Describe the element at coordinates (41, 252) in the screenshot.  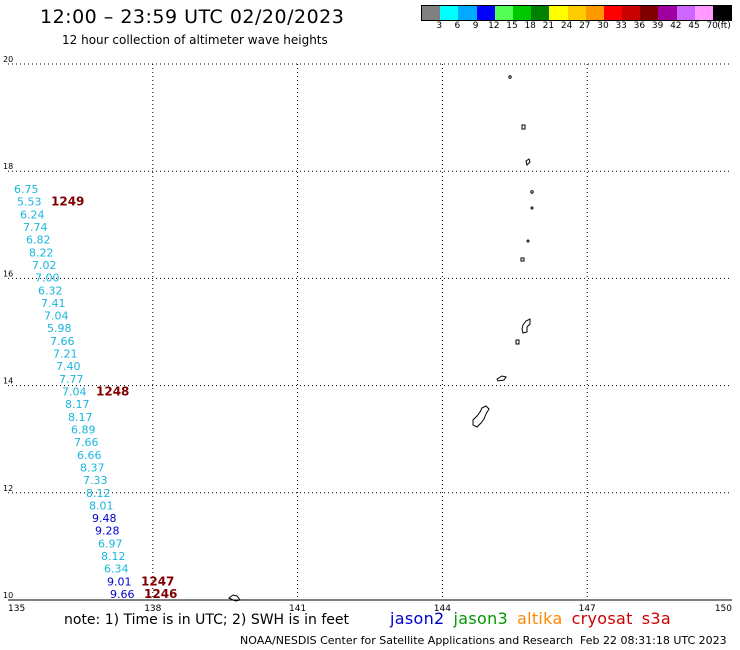
I see `swh-value: 8.22` at that location.